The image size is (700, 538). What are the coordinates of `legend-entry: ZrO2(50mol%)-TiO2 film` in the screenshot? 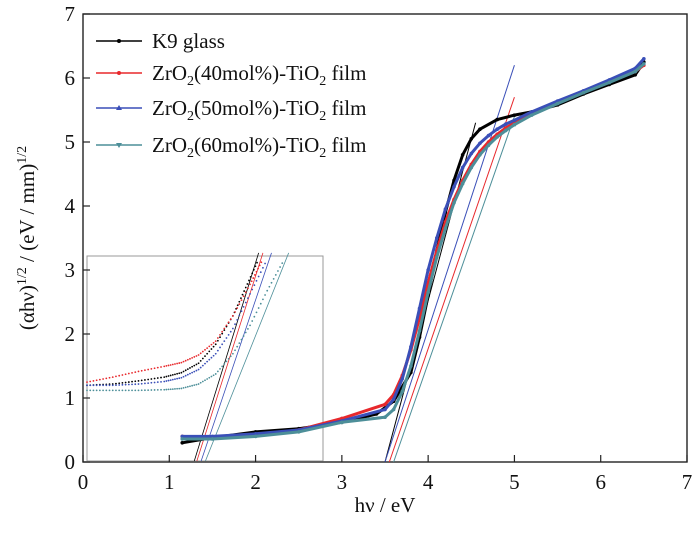 It's located at (231, 110).